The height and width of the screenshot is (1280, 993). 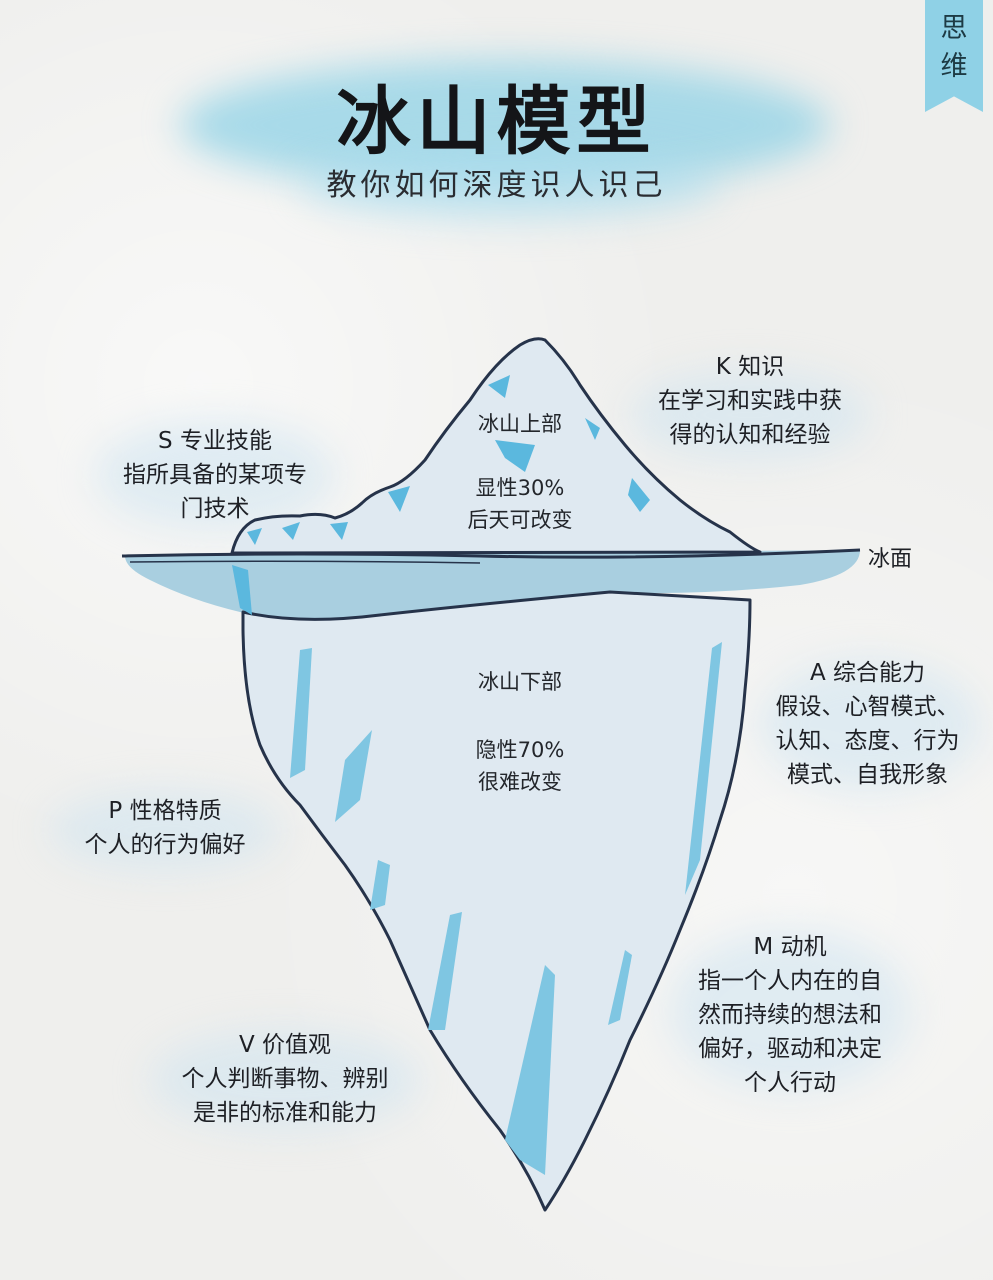 I want to click on label-ability-line: 假设、心智模式、, so click(x=867, y=707).